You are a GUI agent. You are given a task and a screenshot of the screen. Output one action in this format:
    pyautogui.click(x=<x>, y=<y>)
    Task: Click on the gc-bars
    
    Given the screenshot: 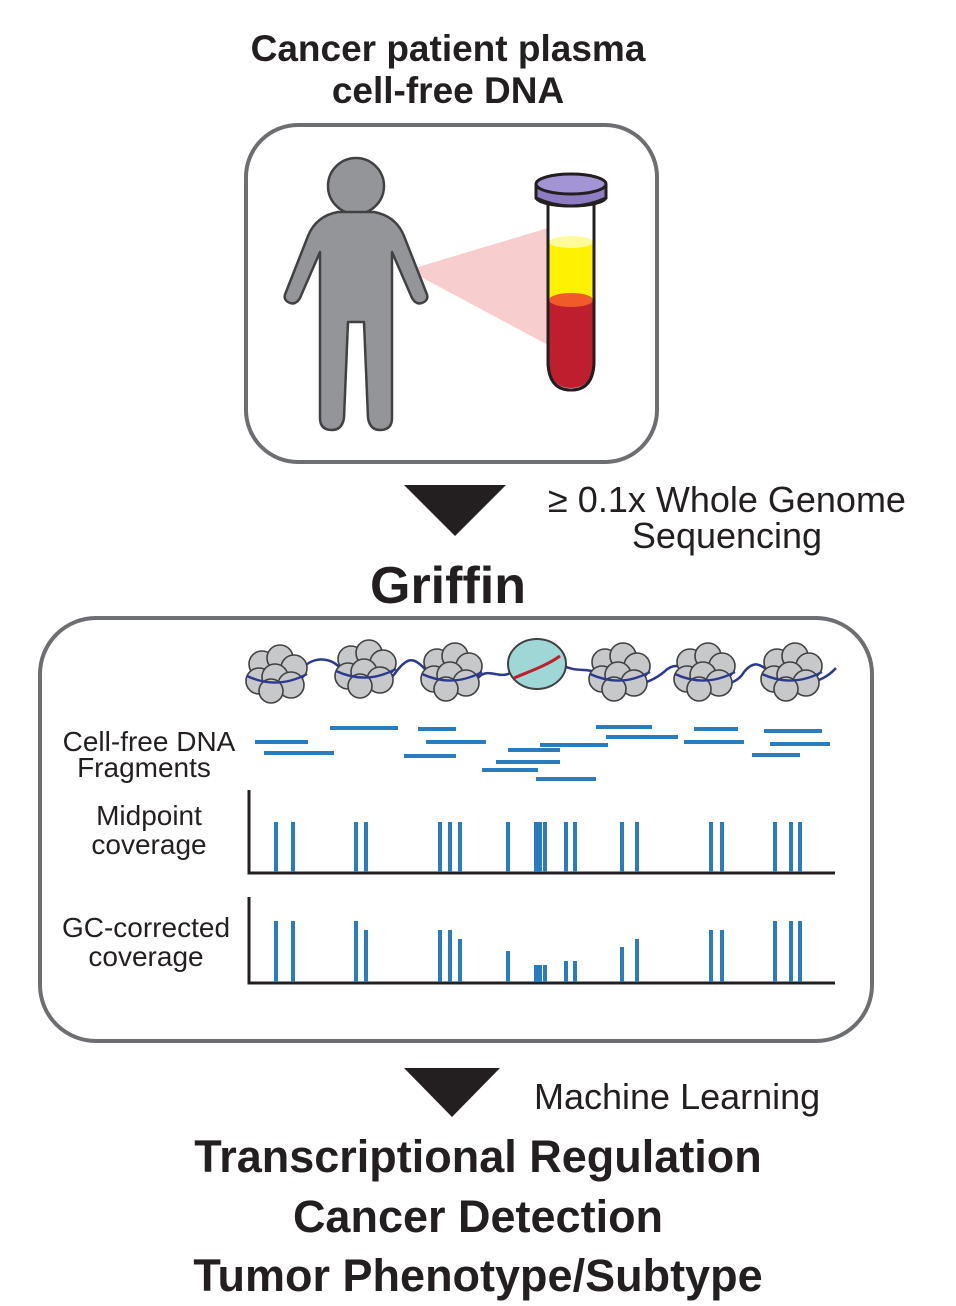 What is the action you would take?
    pyautogui.click(x=538, y=951)
    